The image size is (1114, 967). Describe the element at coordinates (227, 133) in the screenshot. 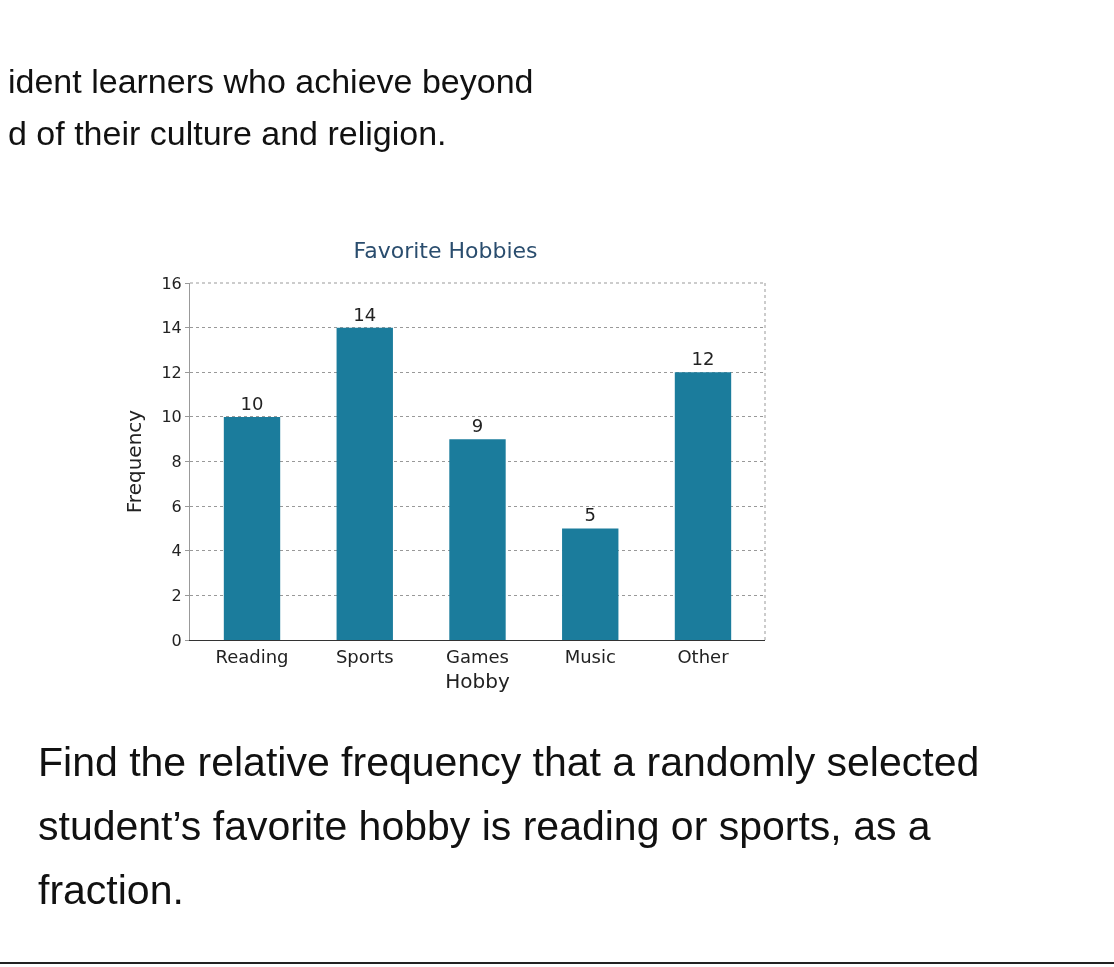

I see `text: d of their culture and religion.` at that location.